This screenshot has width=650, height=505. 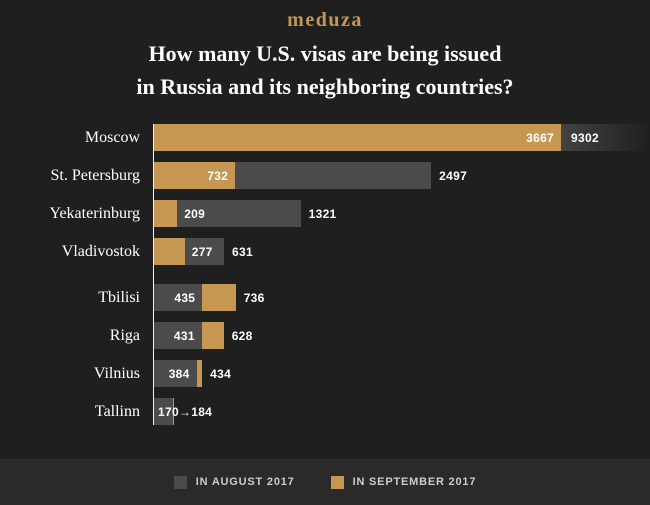 What do you see at coordinates (116, 373) in the screenshot?
I see `city-label: Vilnius` at bounding box center [116, 373].